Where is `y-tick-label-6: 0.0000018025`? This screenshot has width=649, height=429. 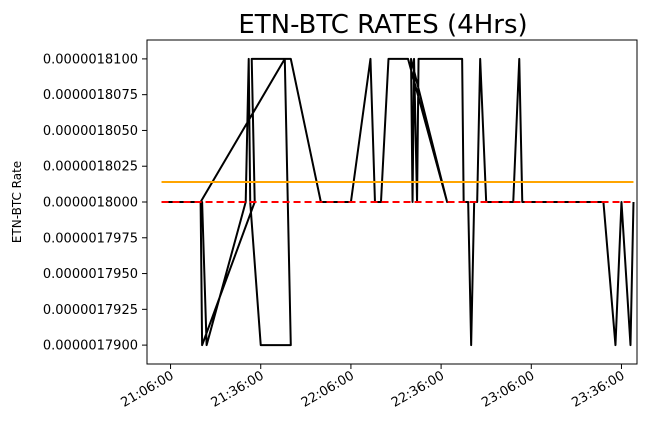 y-tick-label-6: 0.0000018025 is located at coordinates (90, 167).